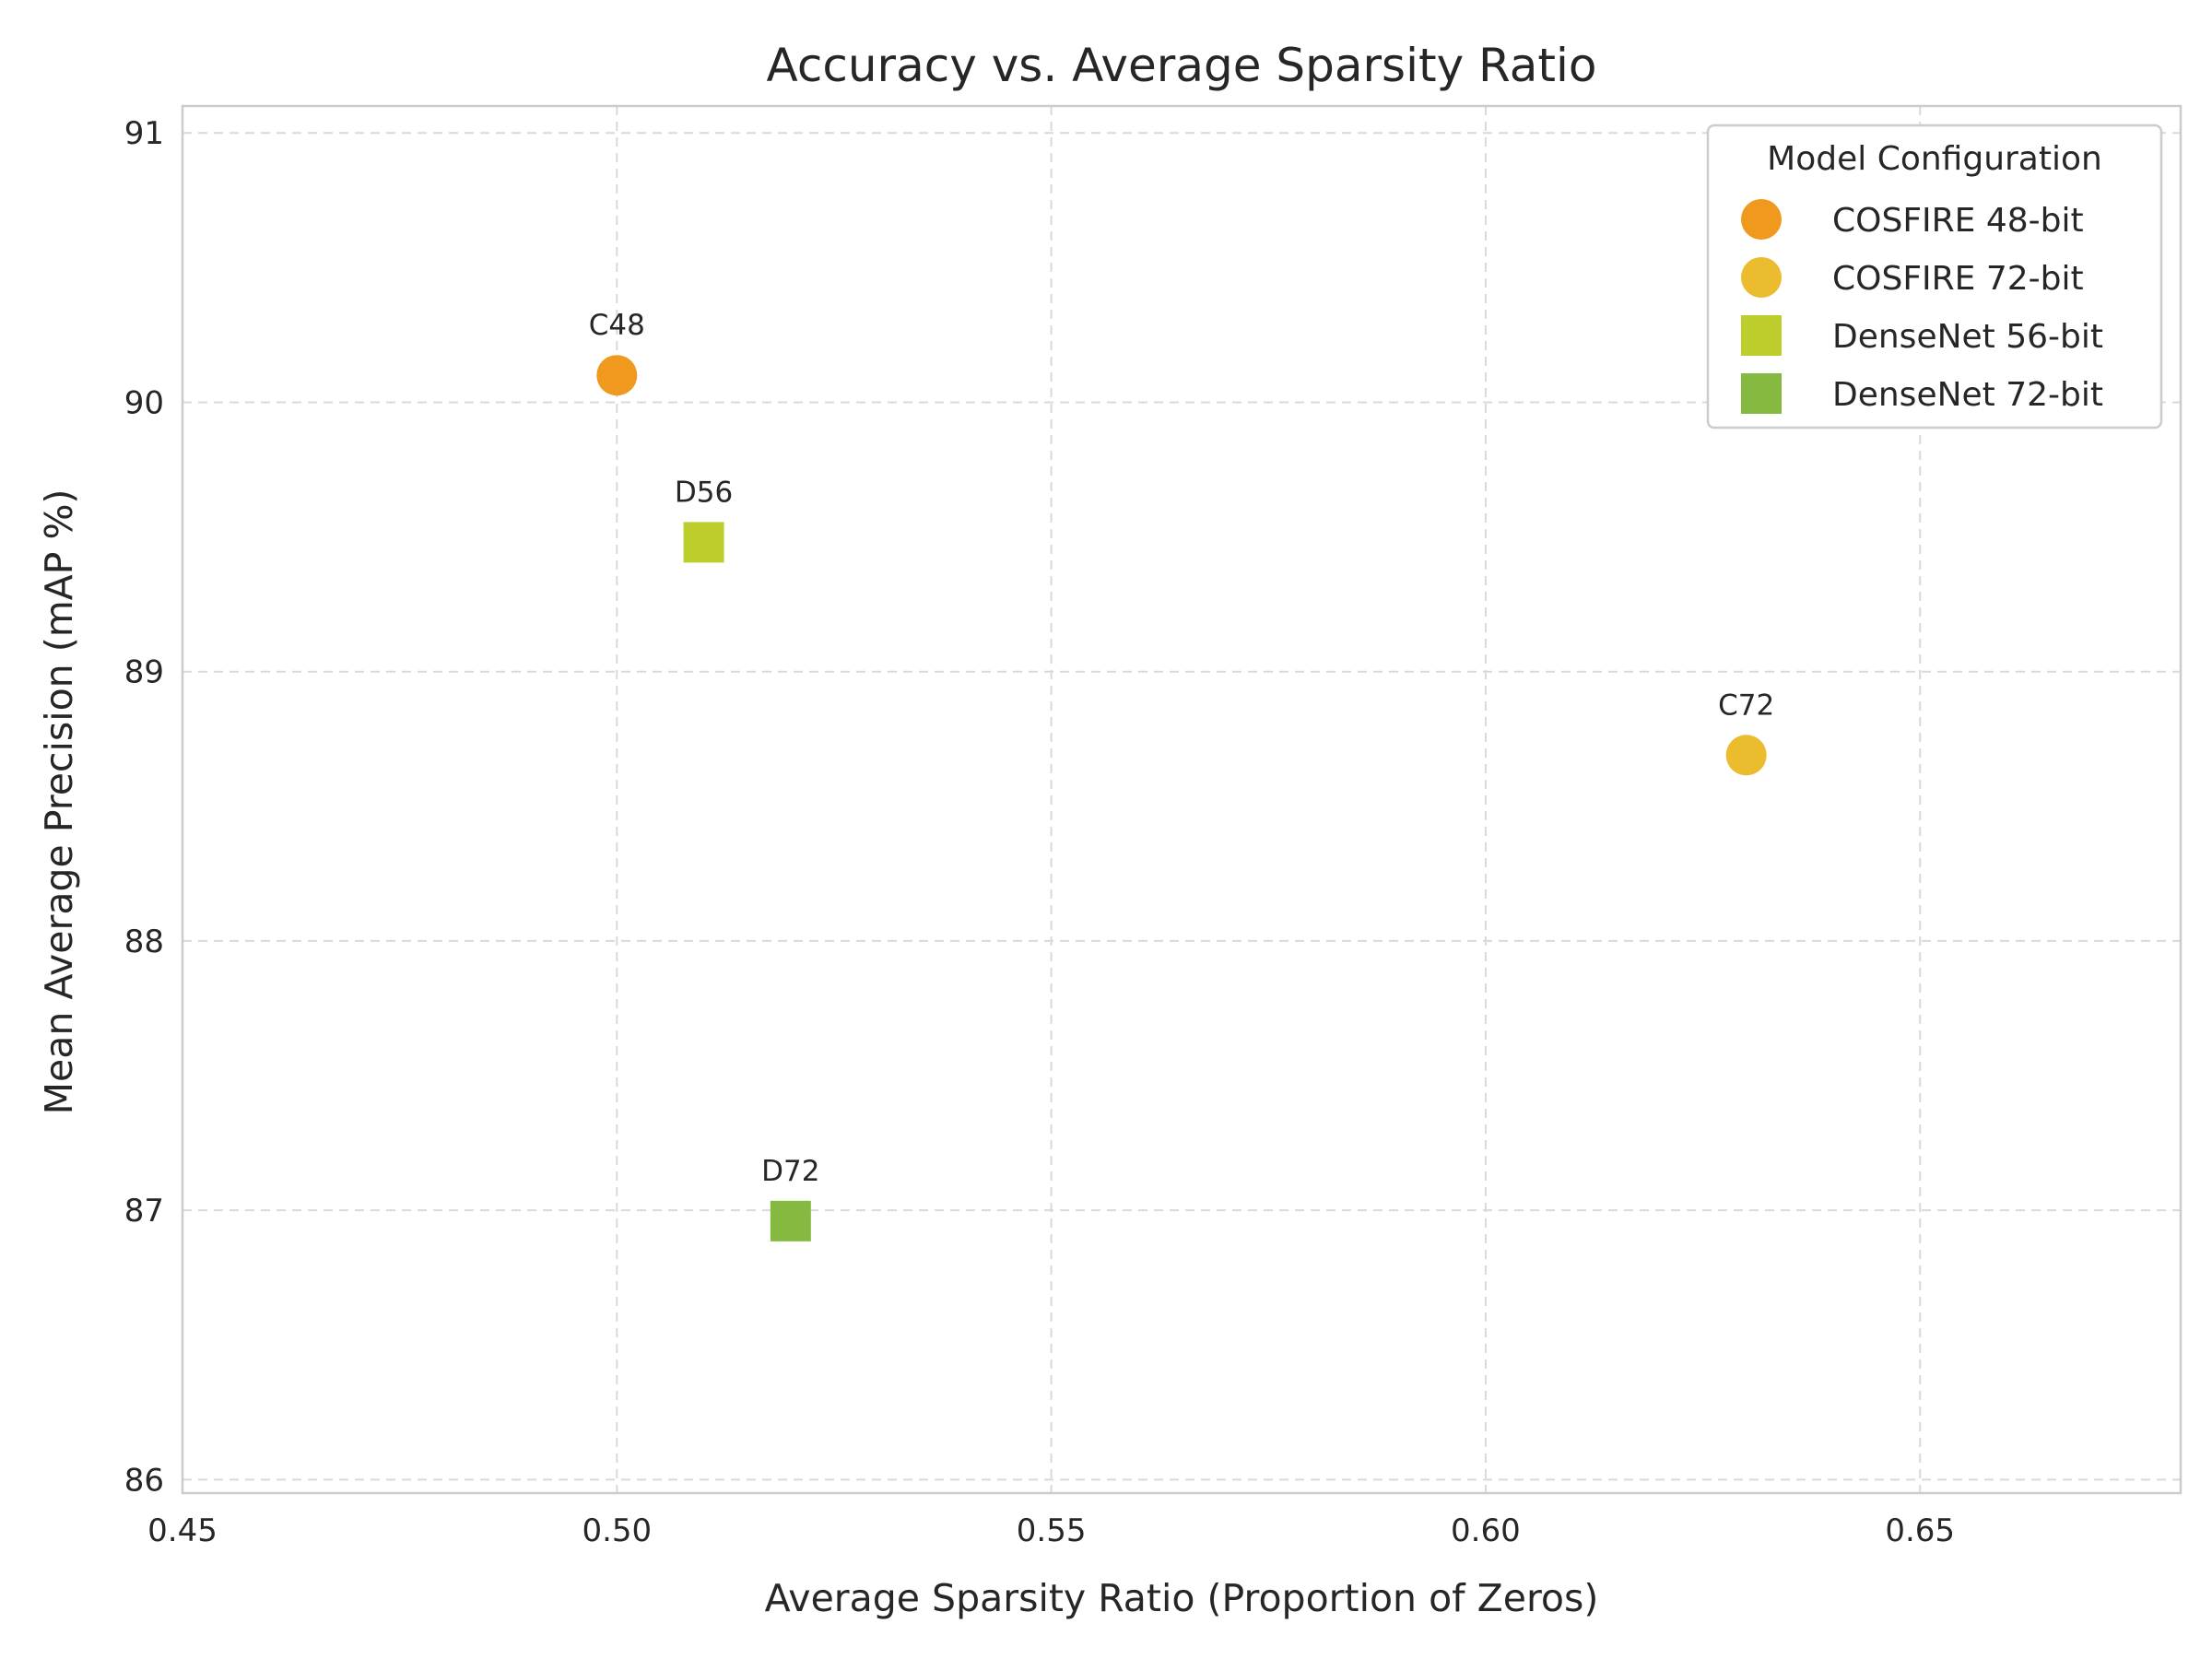  Describe the element at coordinates (1958, 279) in the screenshot. I see `legend-entry-label: COSFIRE 72-bit` at that location.